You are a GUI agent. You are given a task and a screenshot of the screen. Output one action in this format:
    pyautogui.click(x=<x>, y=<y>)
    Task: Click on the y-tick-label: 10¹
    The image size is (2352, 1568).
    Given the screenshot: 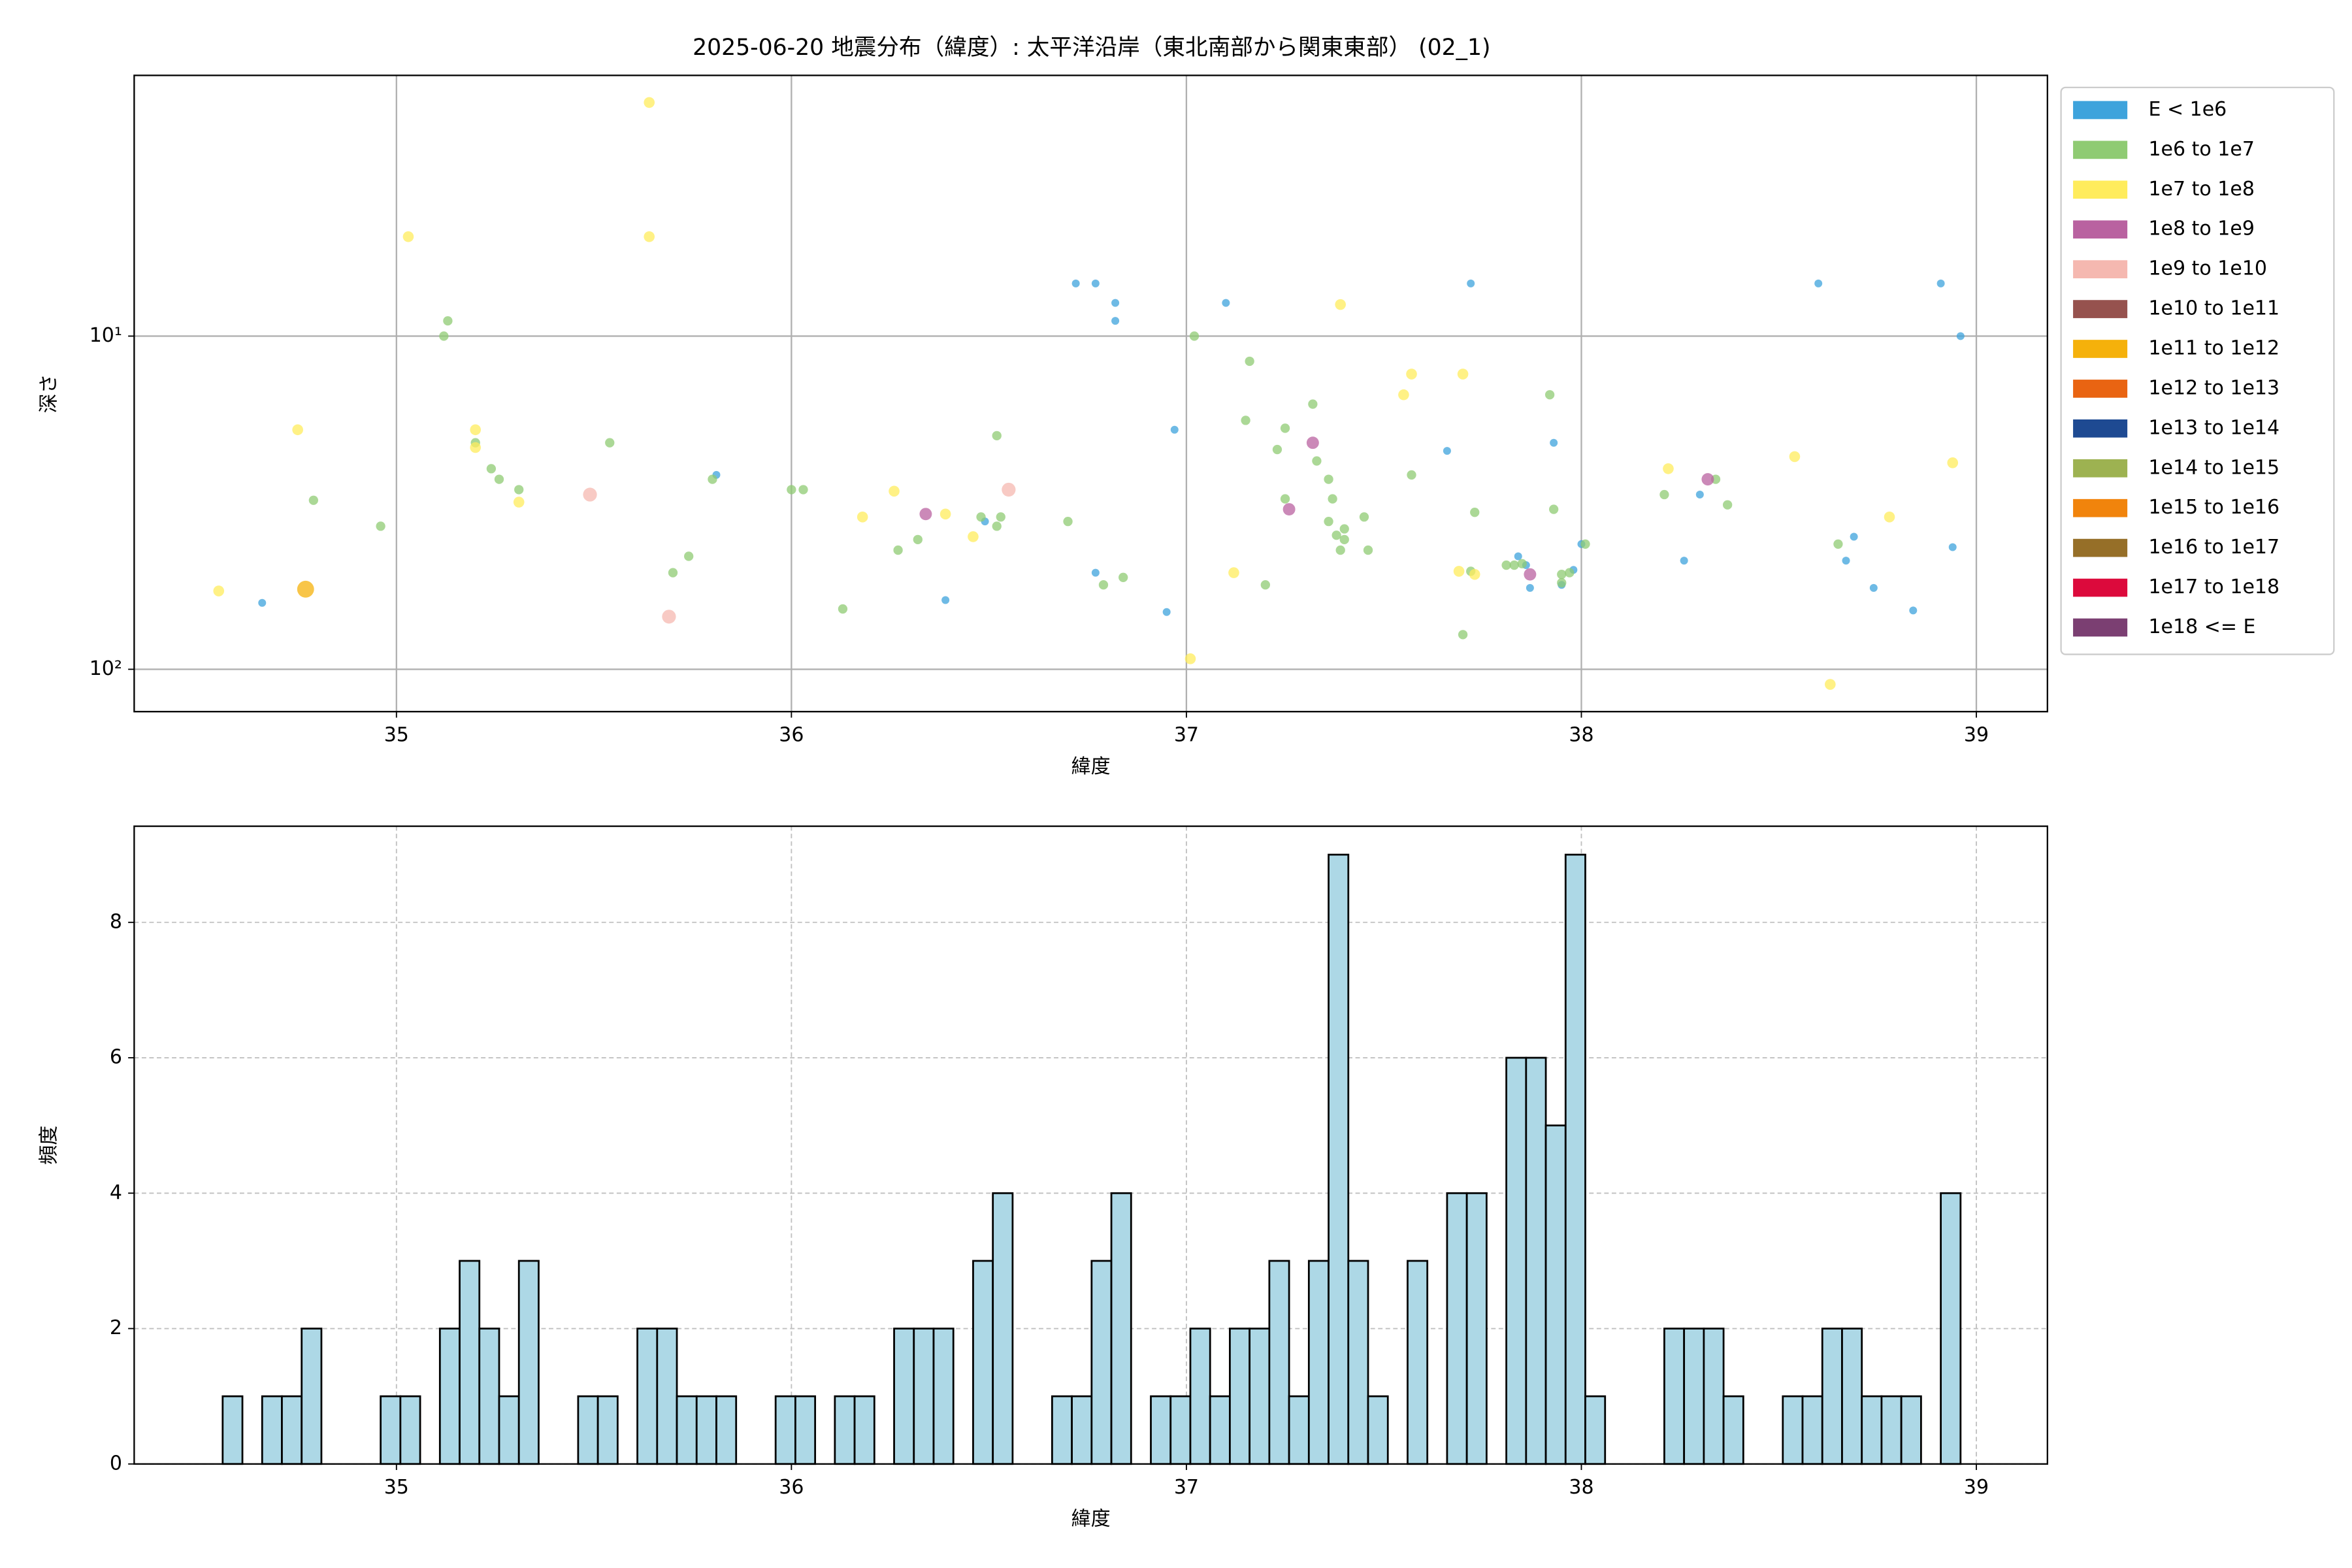 What is the action you would take?
    pyautogui.click(x=106, y=335)
    